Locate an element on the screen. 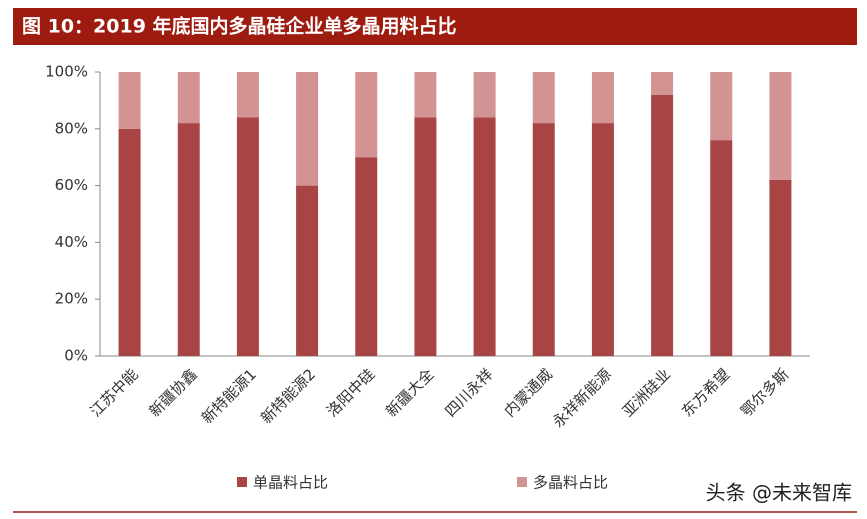 This screenshot has height=519, width=867. x-tick-label: 新特能源2 is located at coordinates (288, 396).